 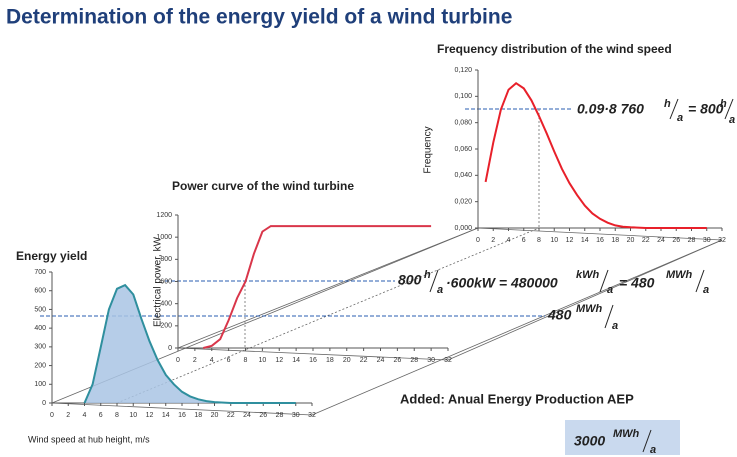 I want to click on y-axis-label: Electrical power, kW, so click(x=158, y=281).